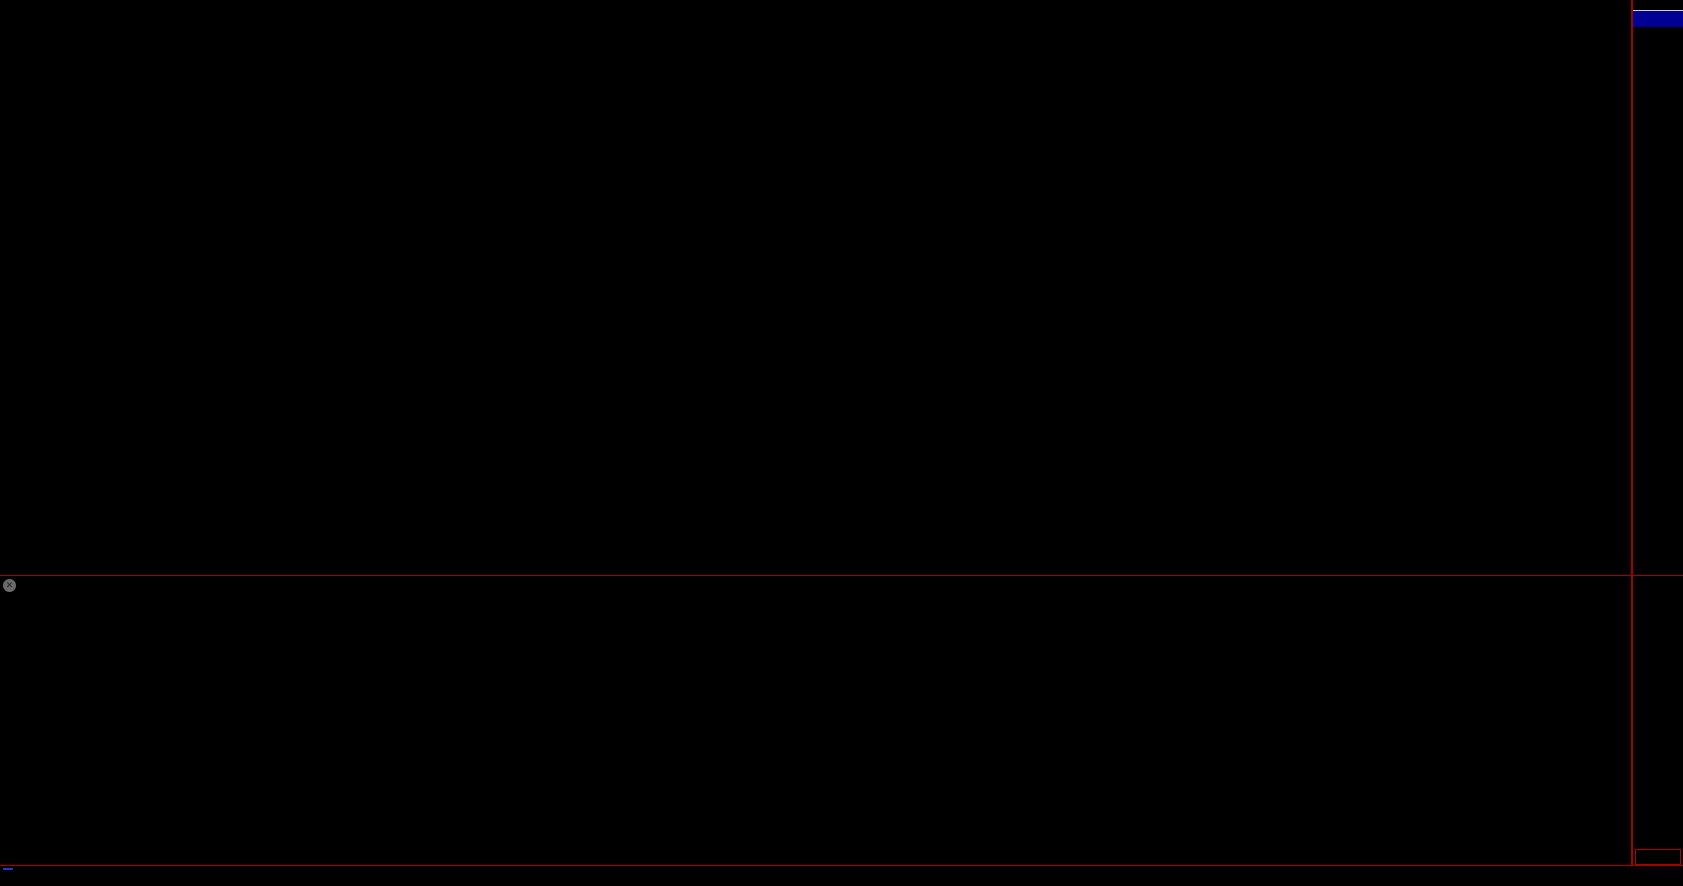 The height and width of the screenshot is (886, 1683). Describe the element at coordinates (1658, 18) in the screenshot. I see `last-value-badge` at that location.